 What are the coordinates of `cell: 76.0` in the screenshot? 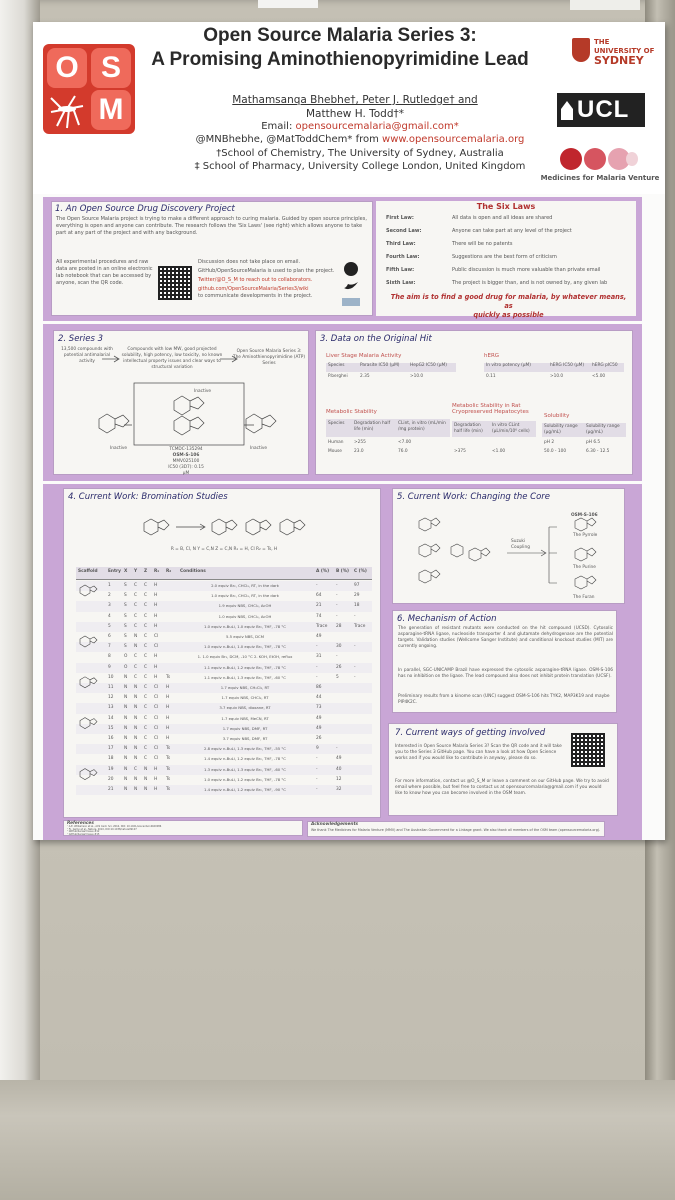 It's located at (403, 451).